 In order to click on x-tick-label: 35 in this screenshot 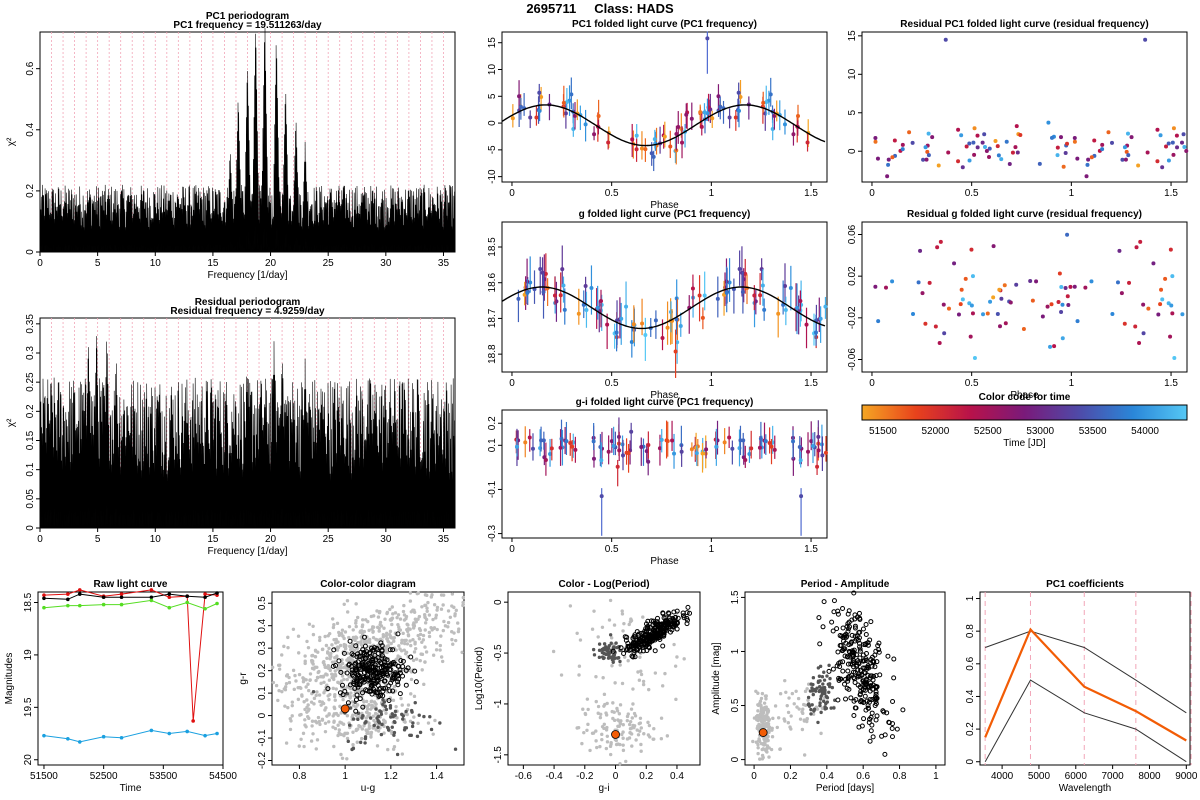, I will do `click(444, 539)`.